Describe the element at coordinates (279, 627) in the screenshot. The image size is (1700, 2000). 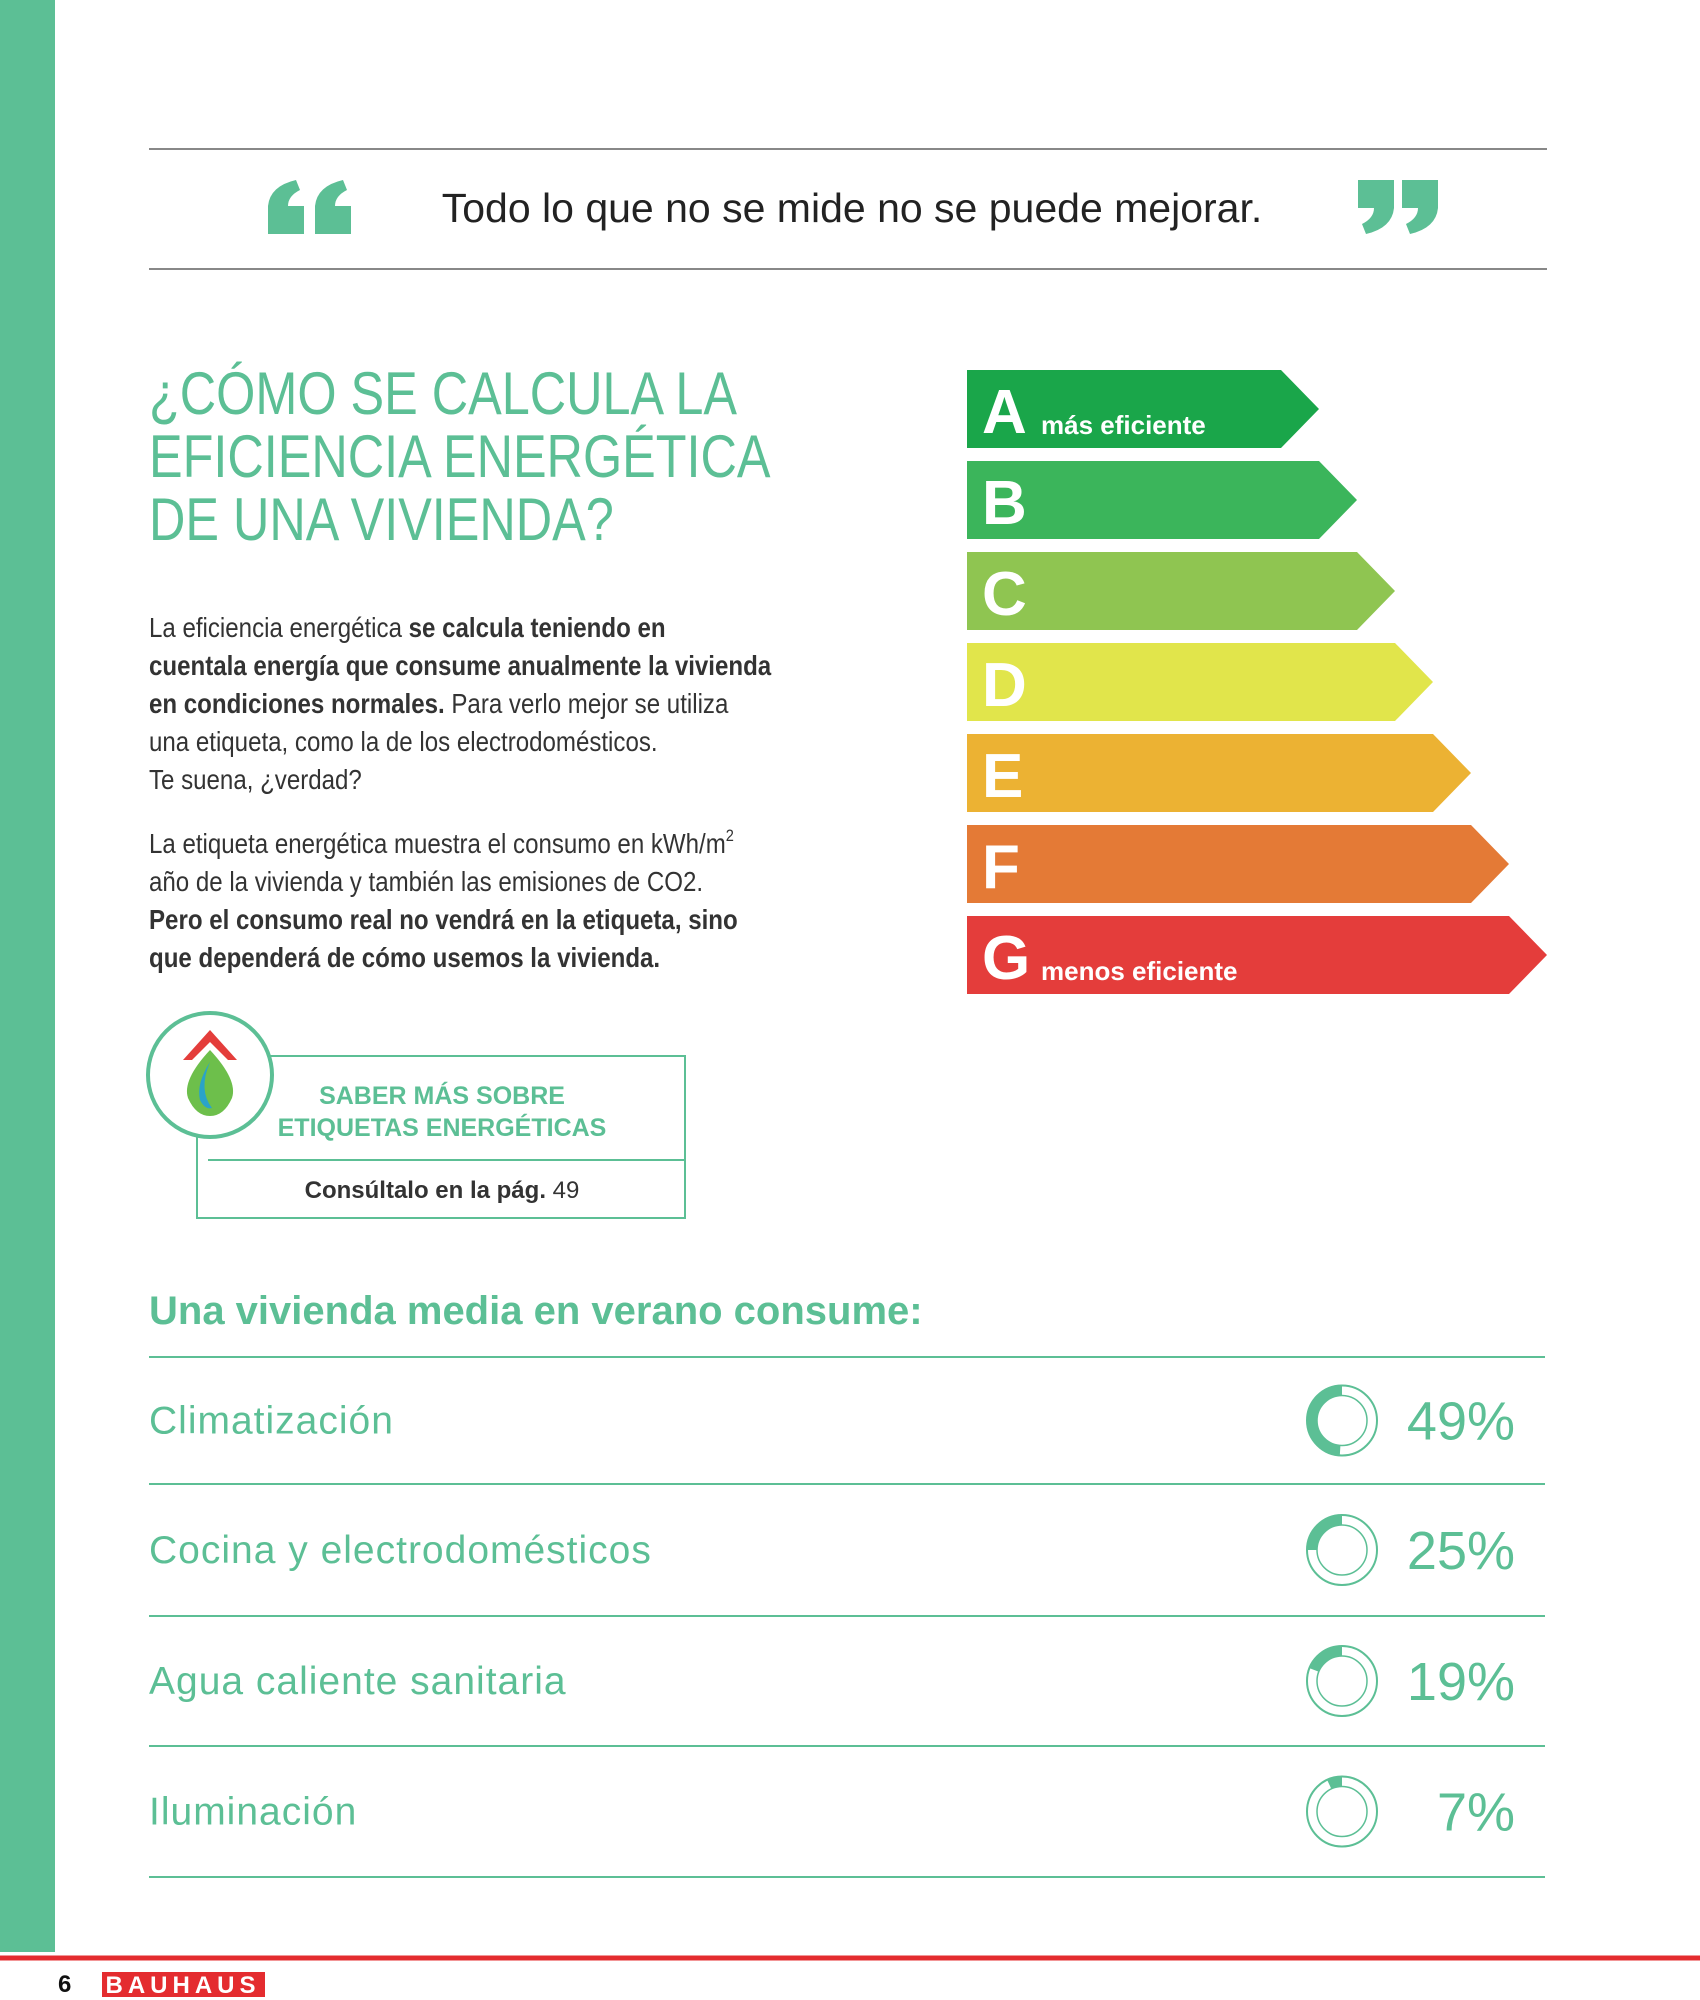
I see `text-run: La eficiencia energética` at that location.